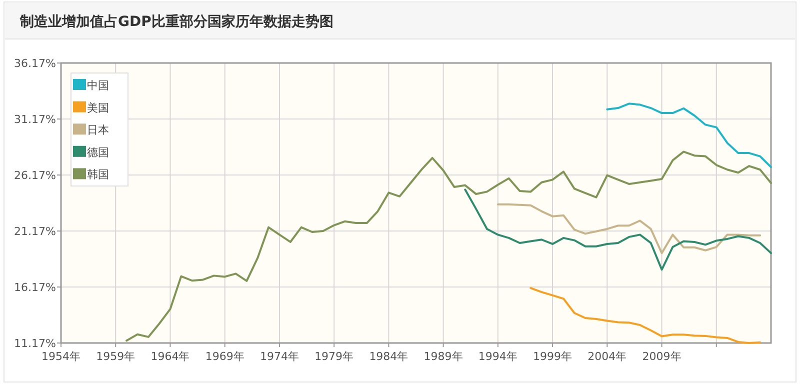  I want to click on x-tick-label: 1989年, so click(443, 356).